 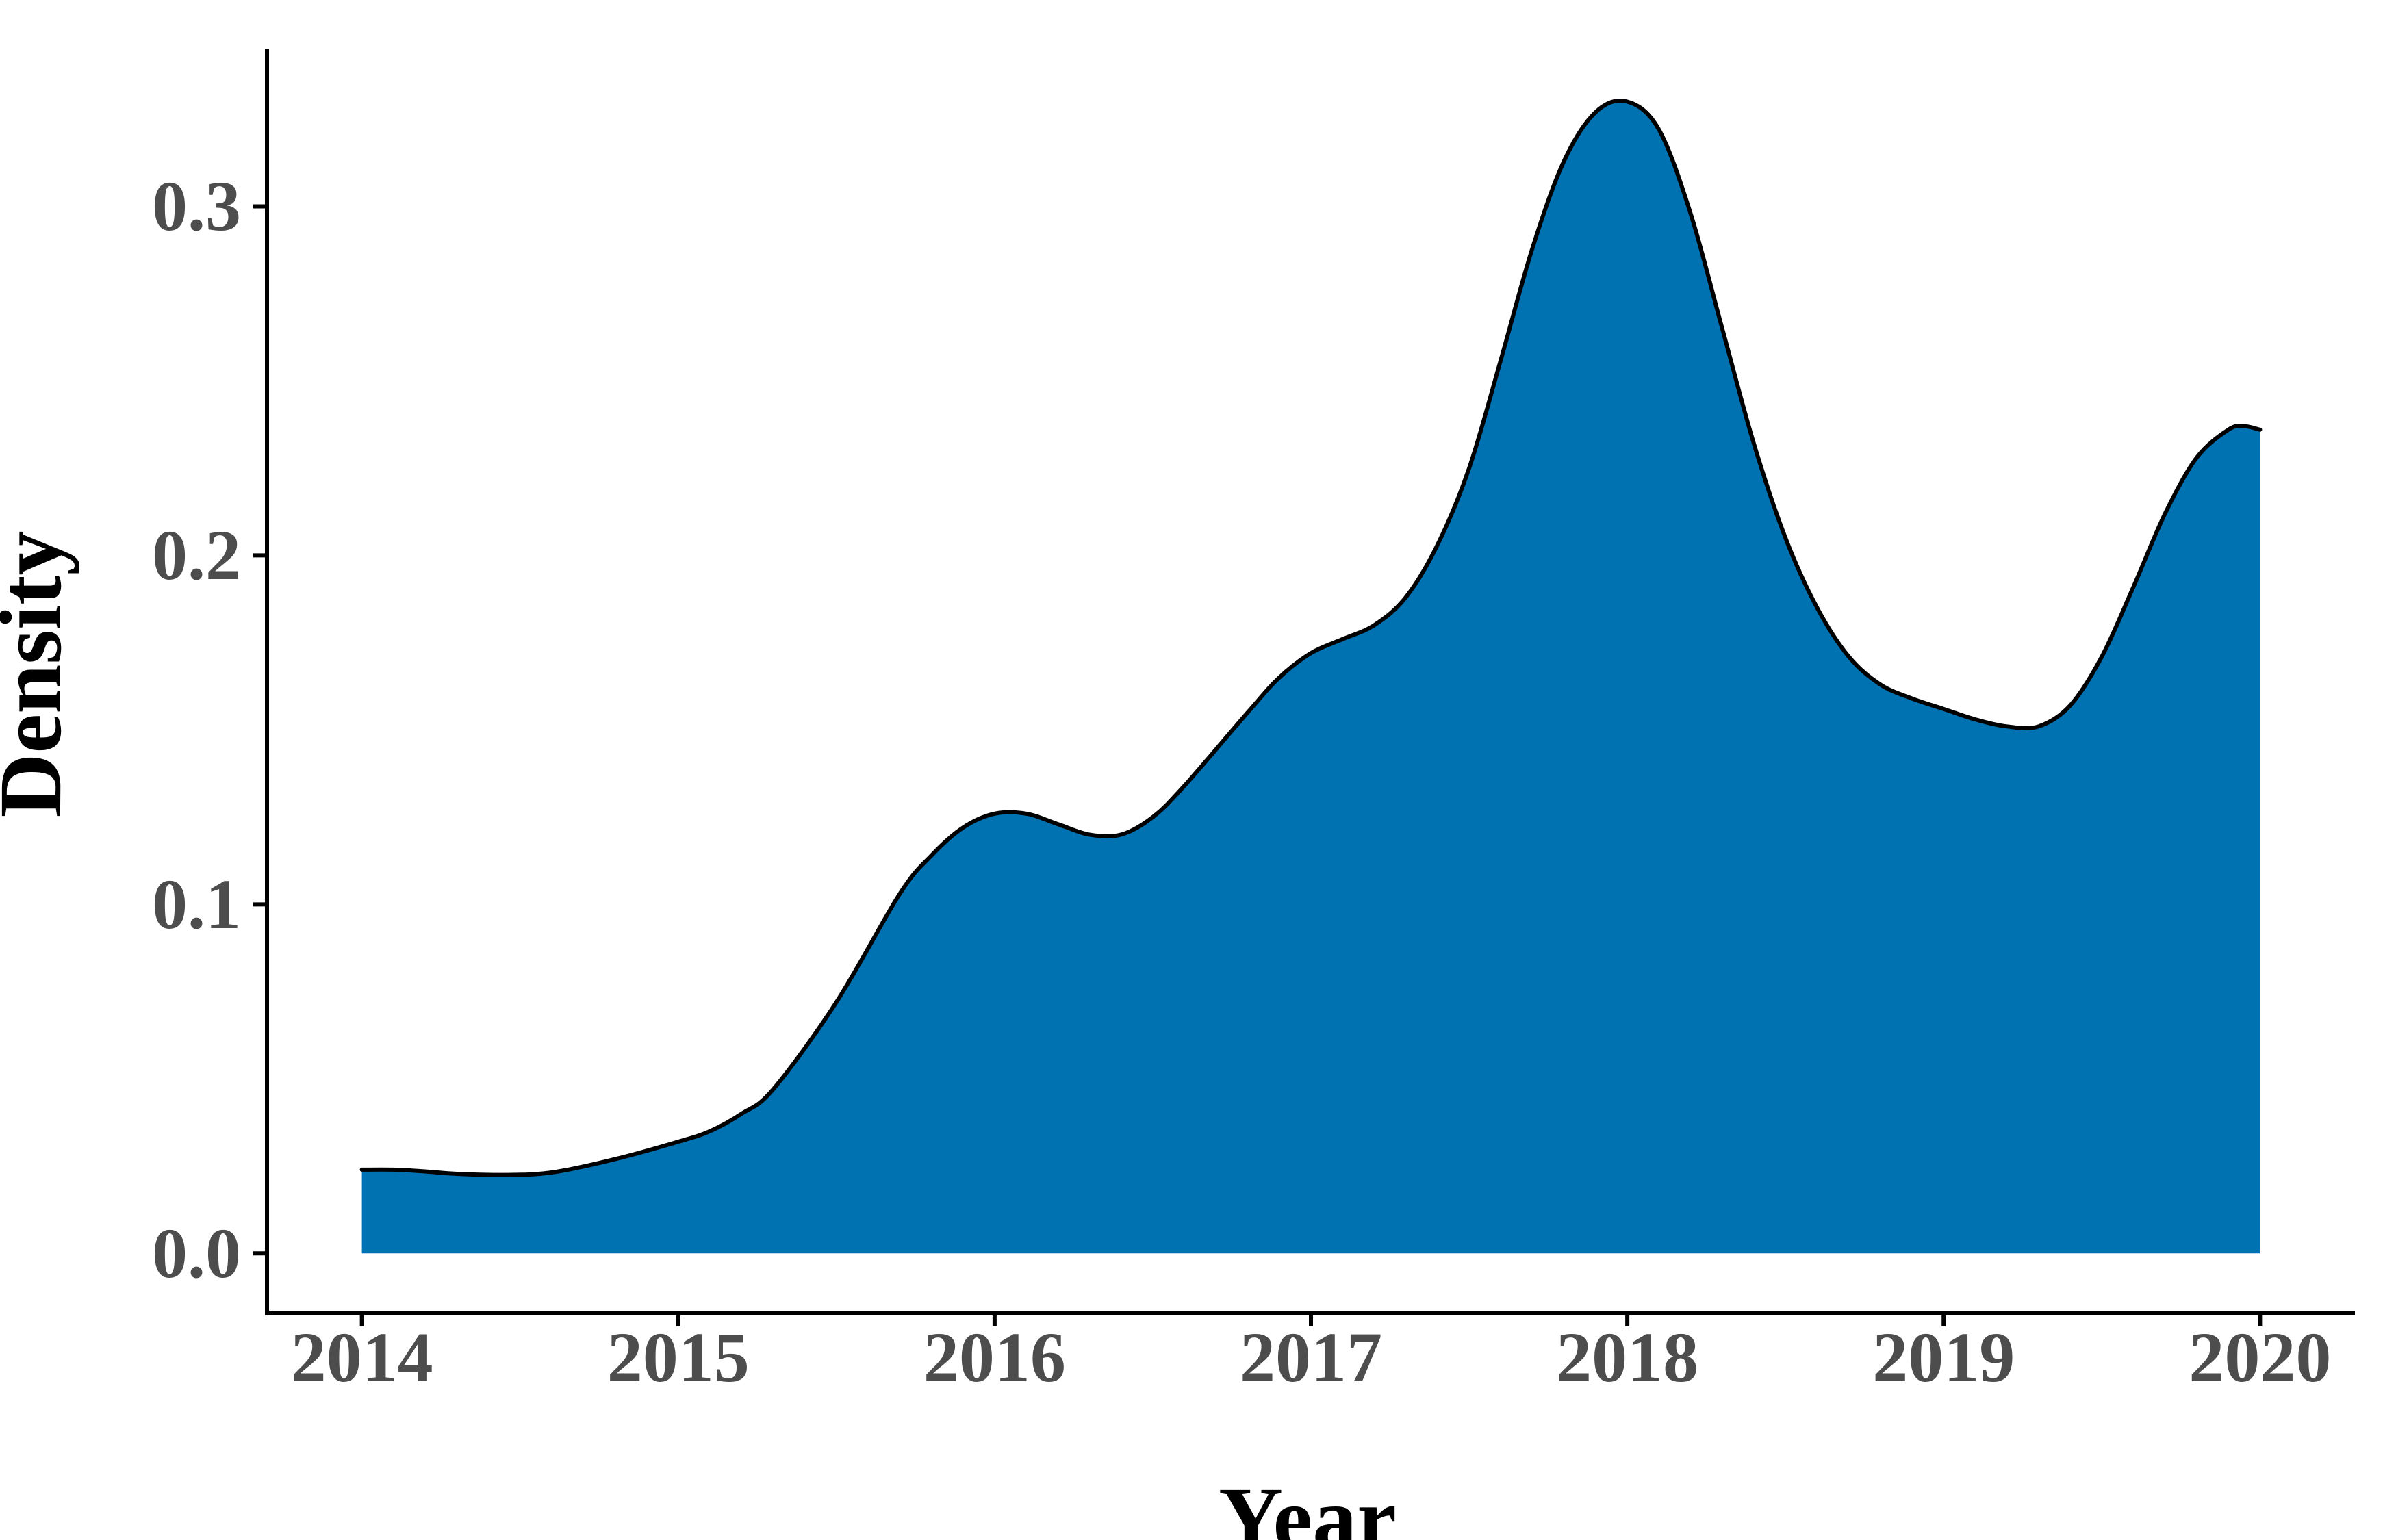 What do you see at coordinates (994, 1357) in the screenshot?
I see `x-tick-label: 2016` at bounding box center [994, 1357].